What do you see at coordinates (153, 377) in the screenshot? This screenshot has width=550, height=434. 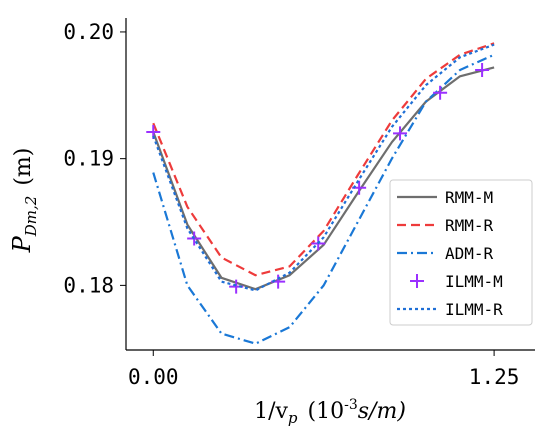 I see `x-tick-label: 0.00` at bounding box center [153, 377].